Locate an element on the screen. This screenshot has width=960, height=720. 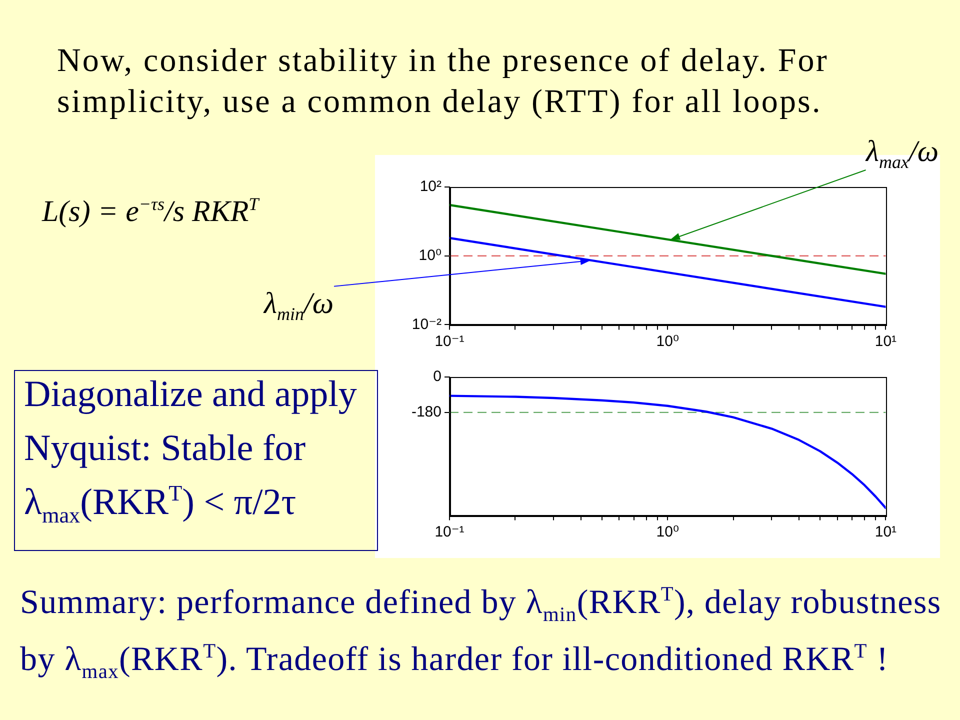
y-tick-label: 10² is located at coordinates (431, 187).